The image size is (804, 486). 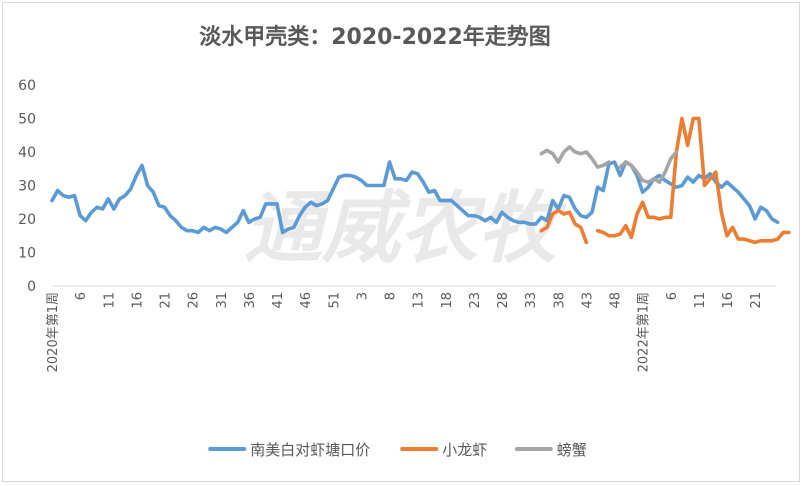 I want to click on x-tick-label: 48, so click(x=616, y=300).